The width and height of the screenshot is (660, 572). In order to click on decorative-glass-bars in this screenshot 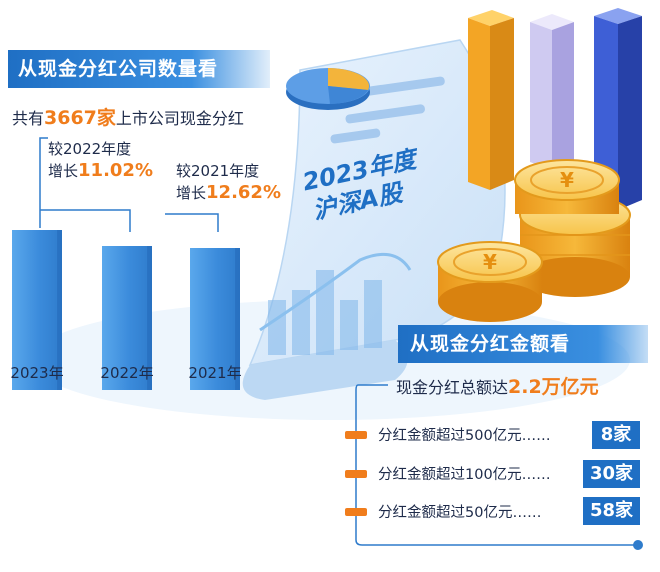, I will do `click(325, 312)`.